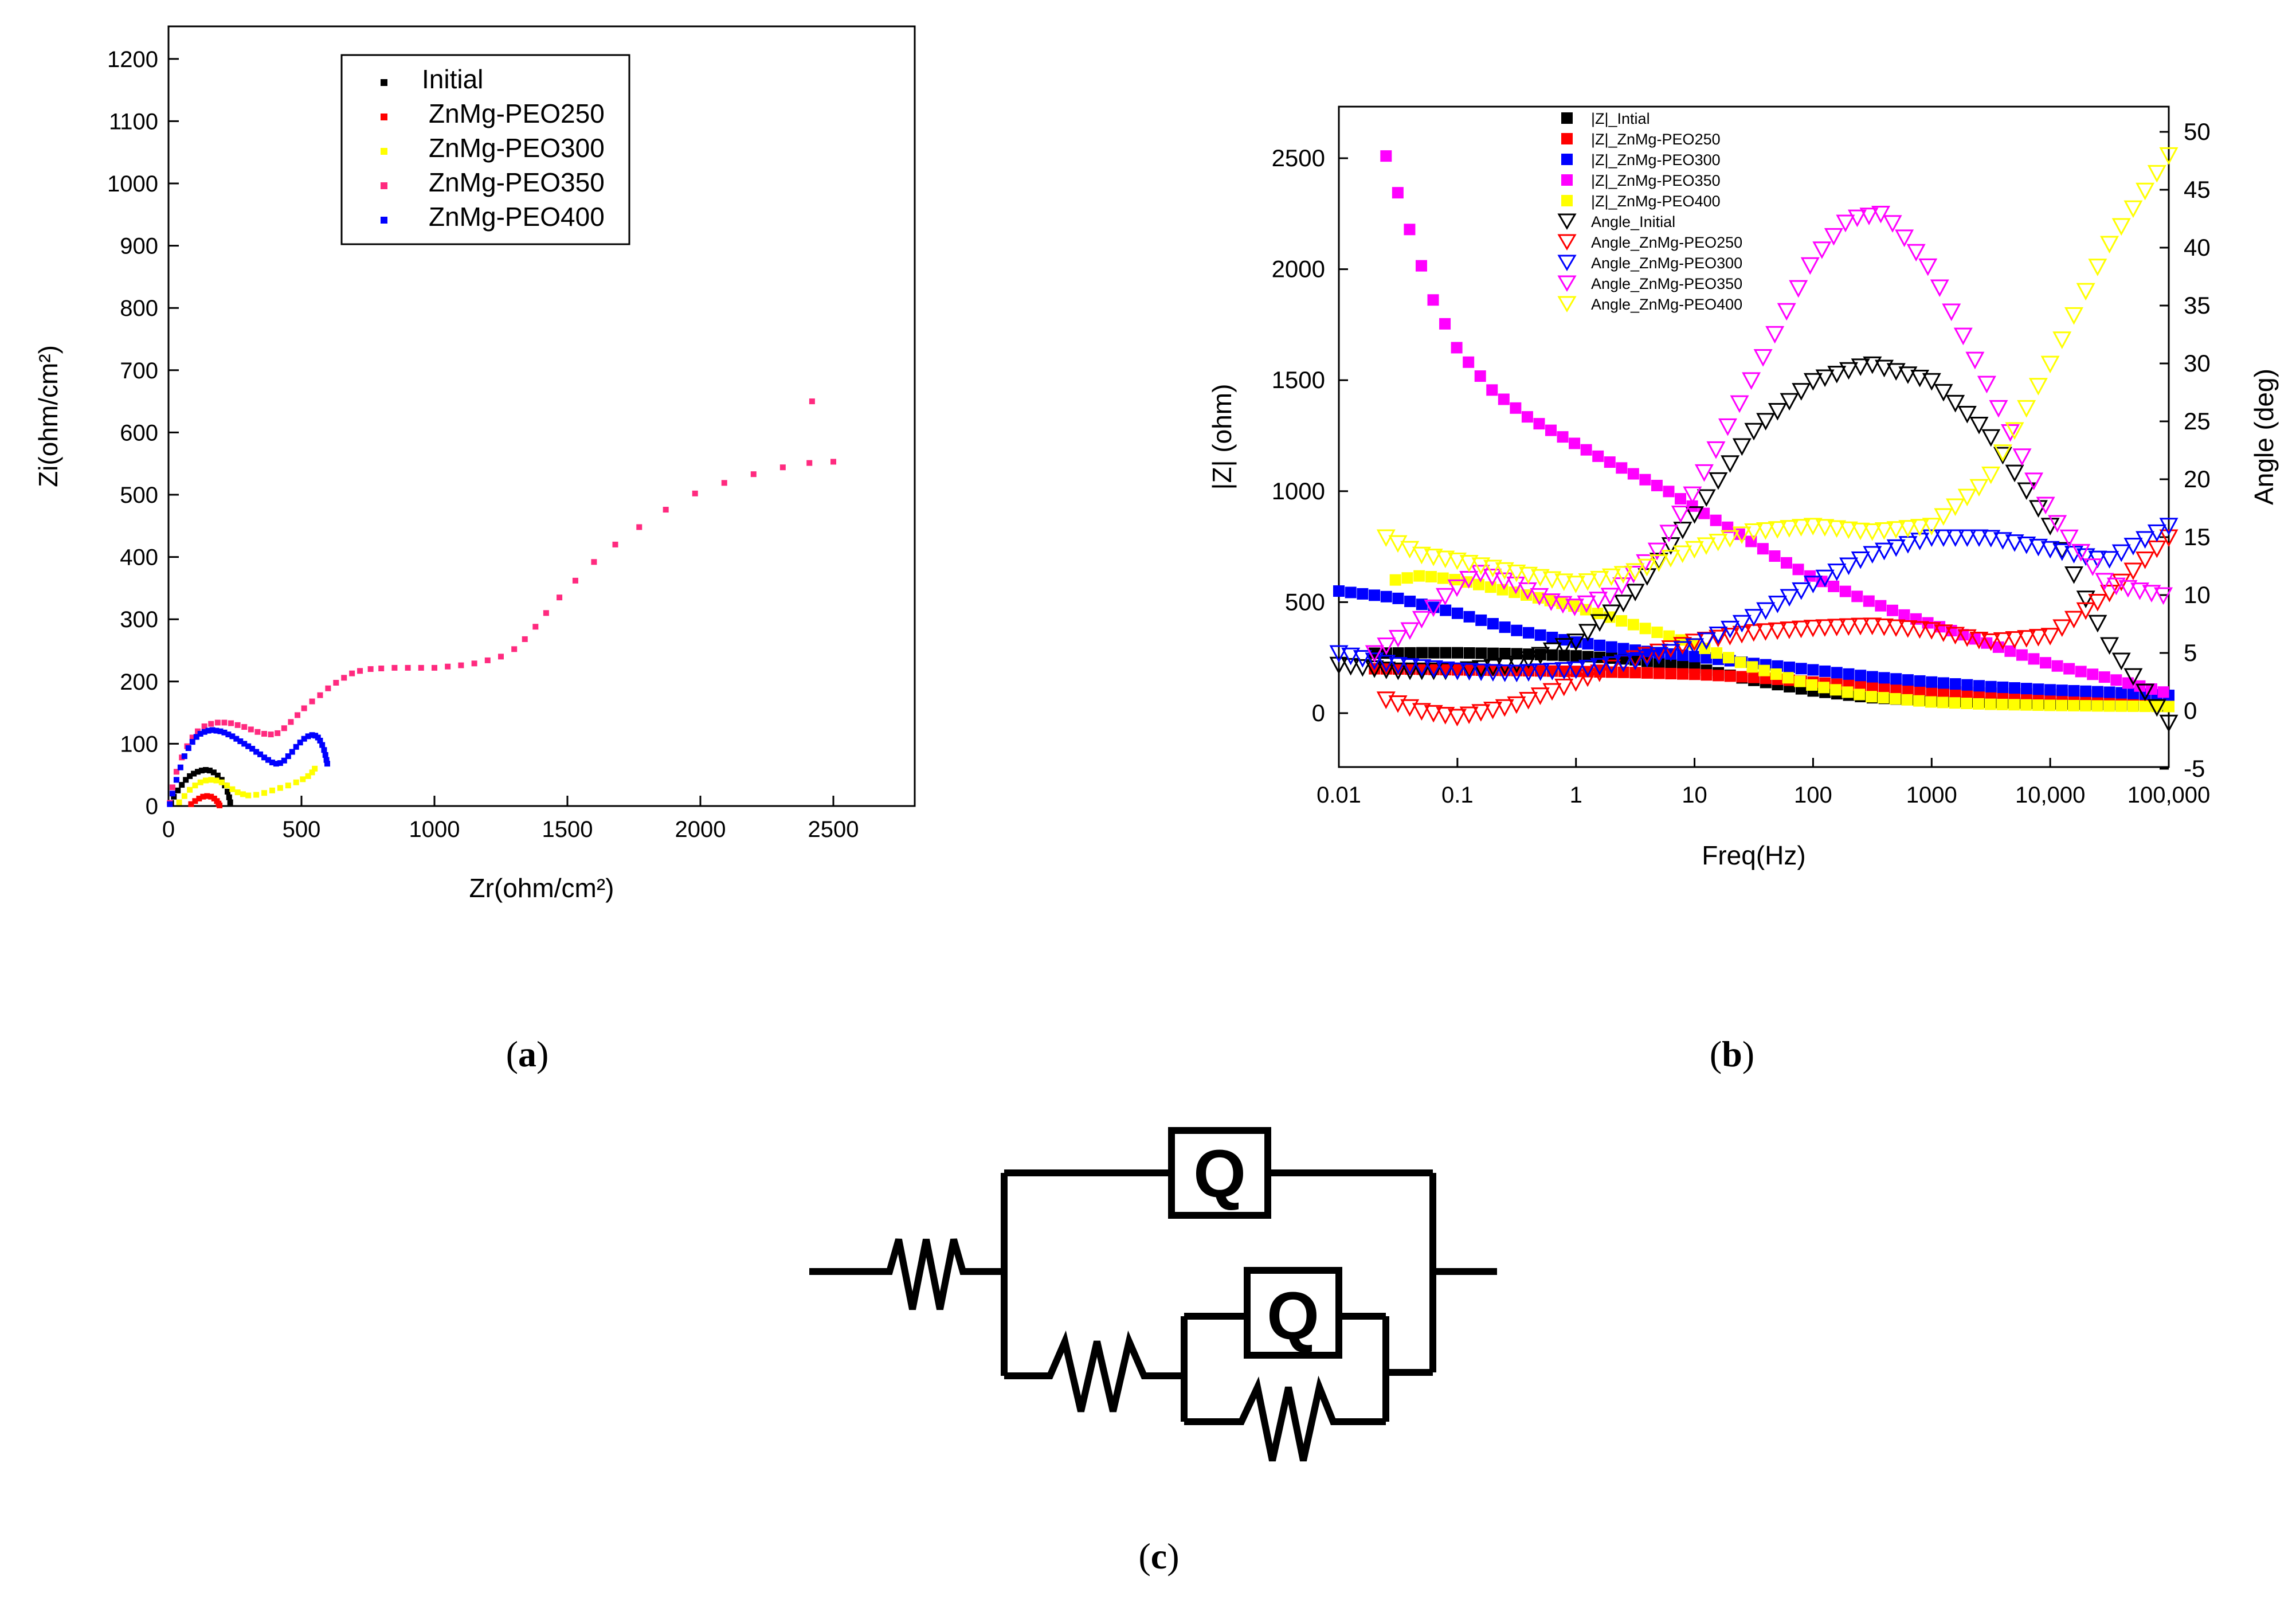 Image resolution: width=2296 pixels, height=1604 pixels. What do you see at coordinates (2197, 305) in the screenshot?
I see `y2-axis-tick-label: 35` at bounding box center [2197, 305].